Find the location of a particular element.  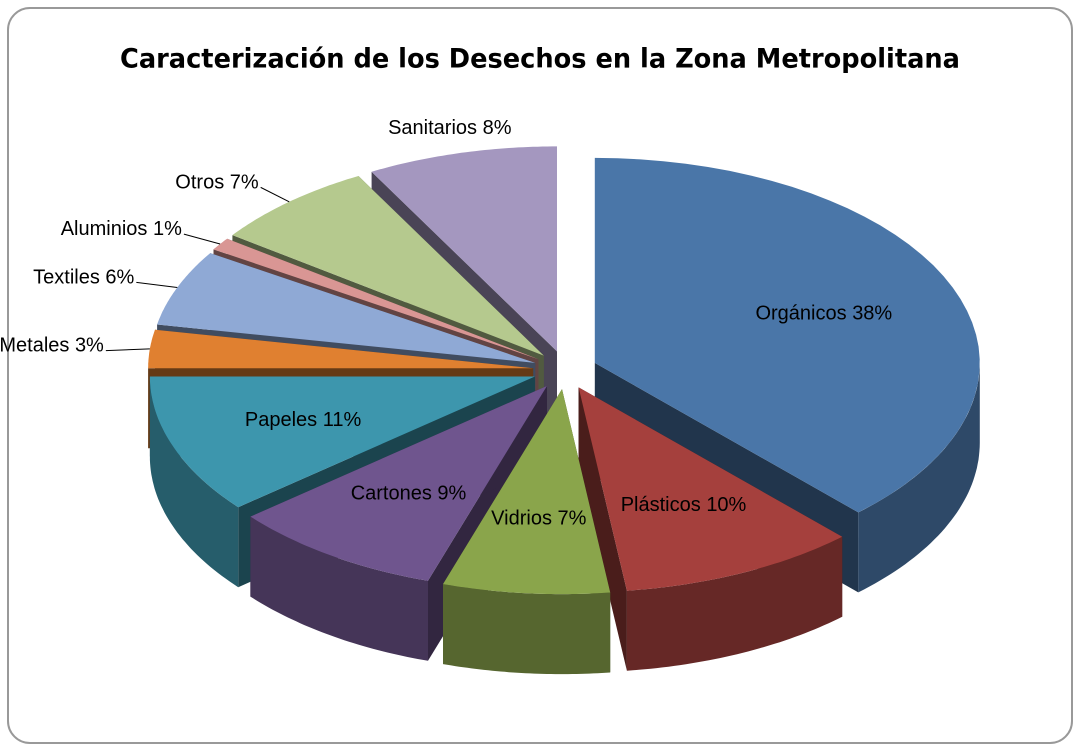

value-label: 10% is located at coordinates (726, 505).